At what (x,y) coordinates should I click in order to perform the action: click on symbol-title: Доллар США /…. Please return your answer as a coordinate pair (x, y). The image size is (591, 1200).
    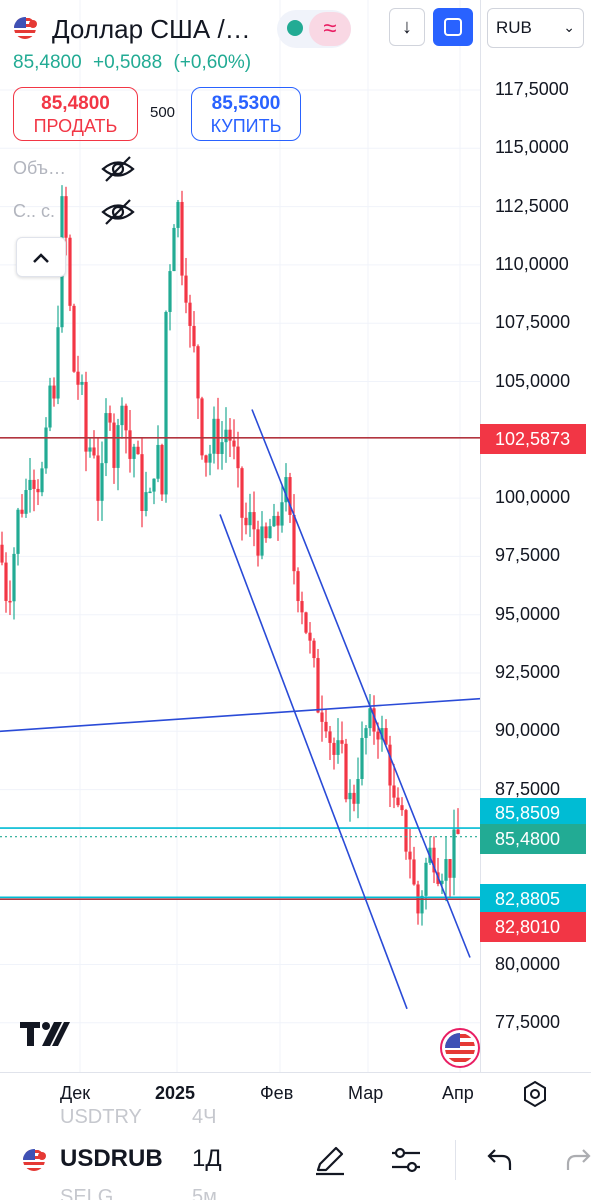
    Looking at the image, I should click on (151, 29).